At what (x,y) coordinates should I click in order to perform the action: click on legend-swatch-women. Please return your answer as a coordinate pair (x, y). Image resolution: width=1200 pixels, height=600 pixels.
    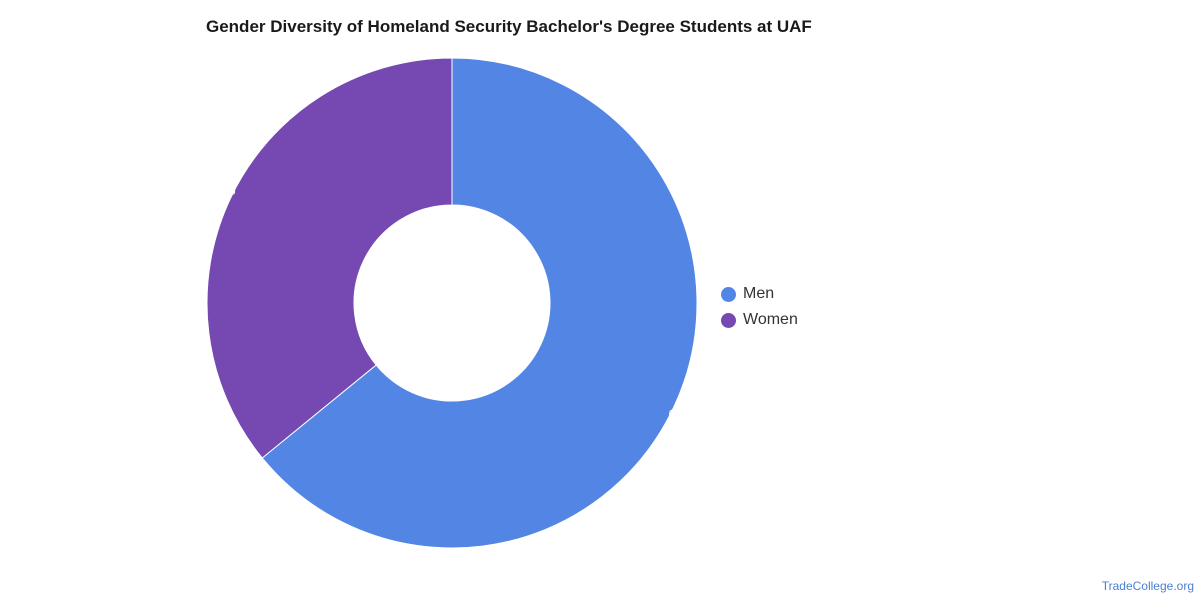
    Looking at the image, I should click on (728, 320).